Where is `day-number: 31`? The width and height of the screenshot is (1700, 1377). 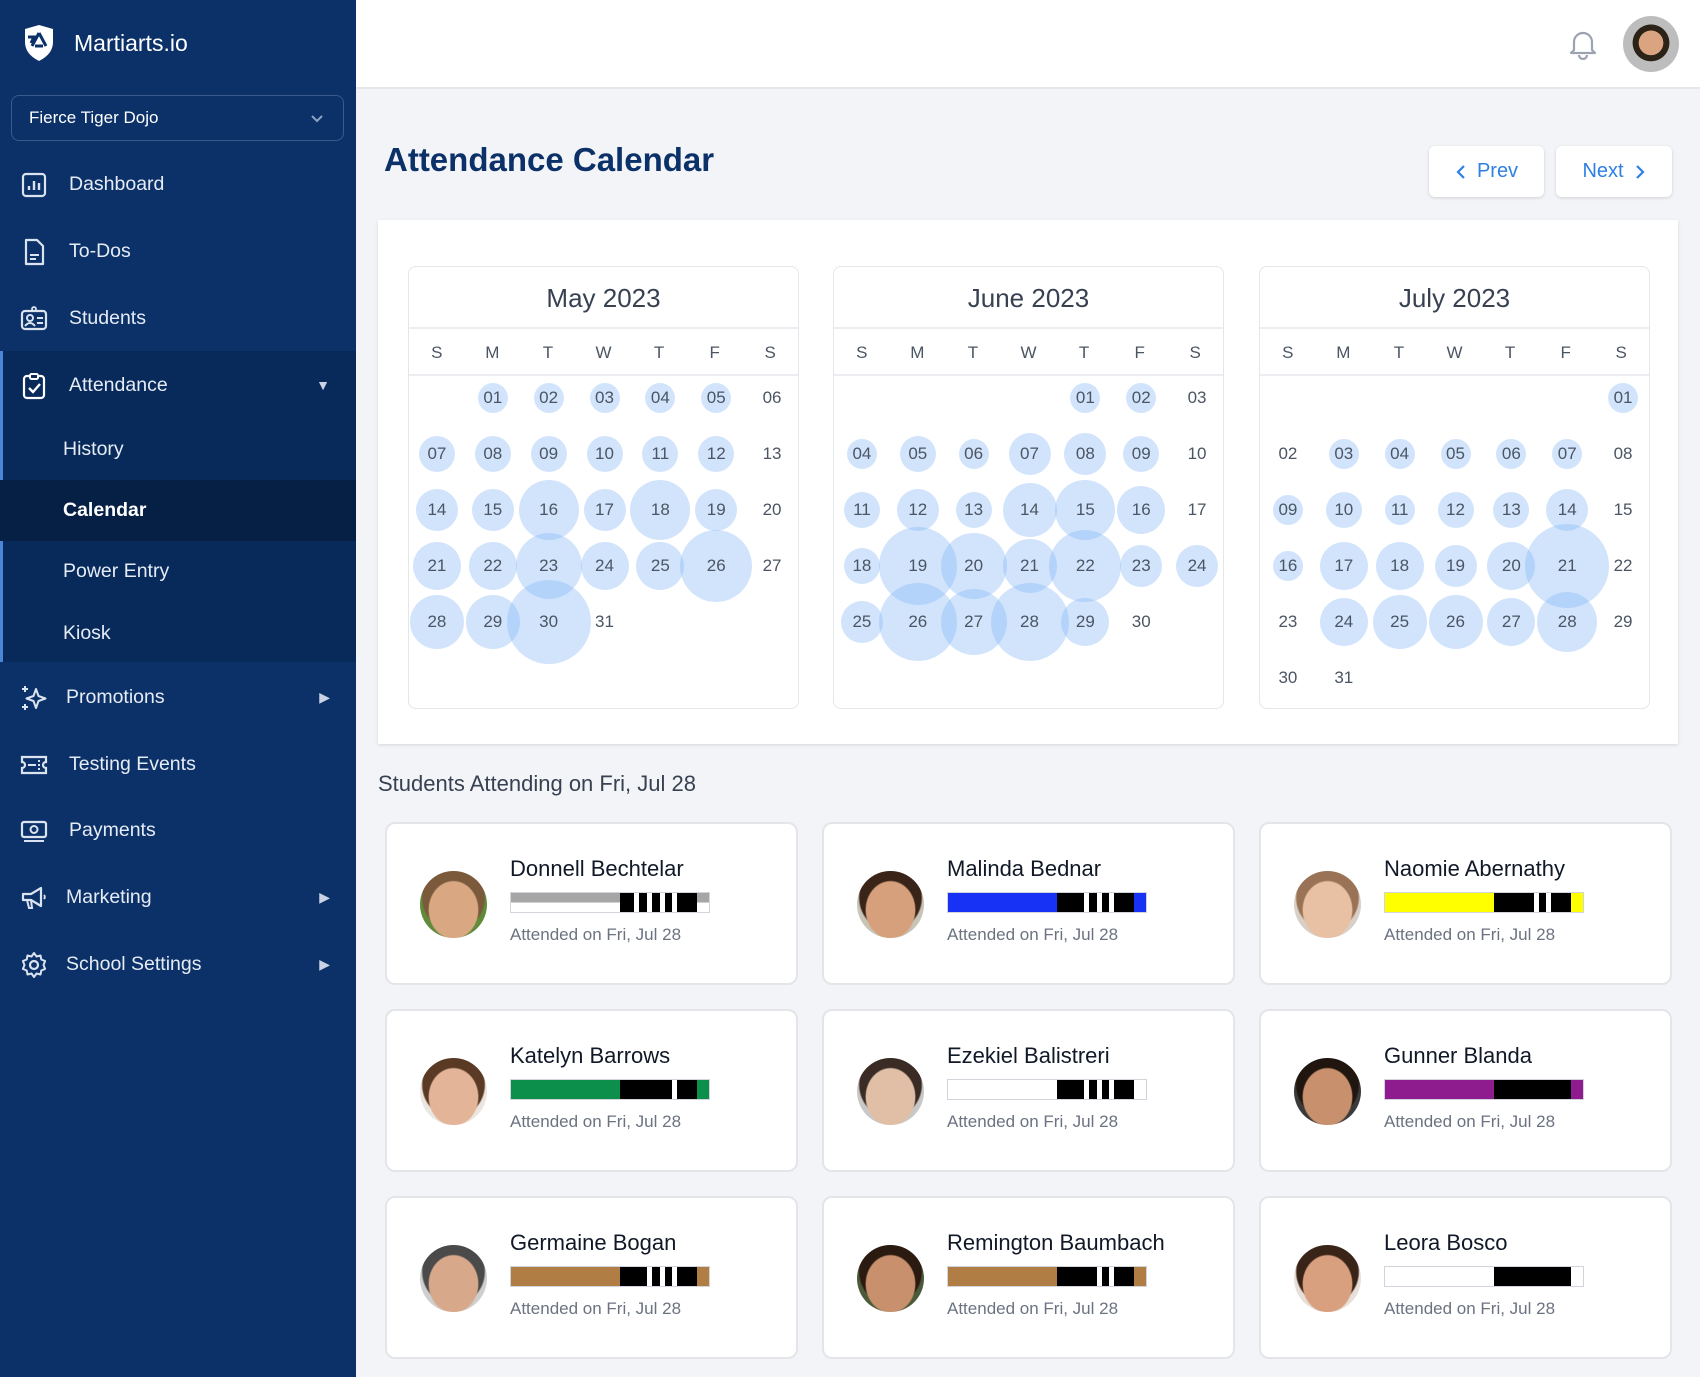
day-number: 31 is located at coordinates (604, 621).